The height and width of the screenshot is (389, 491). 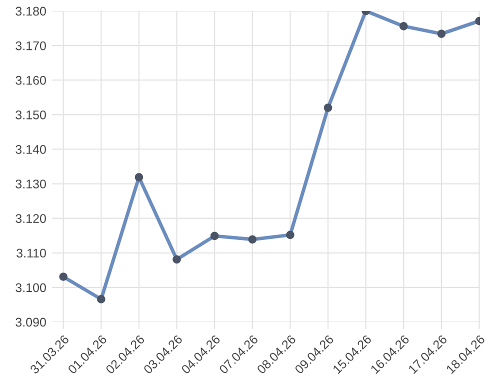 What do you see at coordinates (31, 11) in the screenshot?
I see `y-tick-label: 3.180` at bounding box center [31, 11].